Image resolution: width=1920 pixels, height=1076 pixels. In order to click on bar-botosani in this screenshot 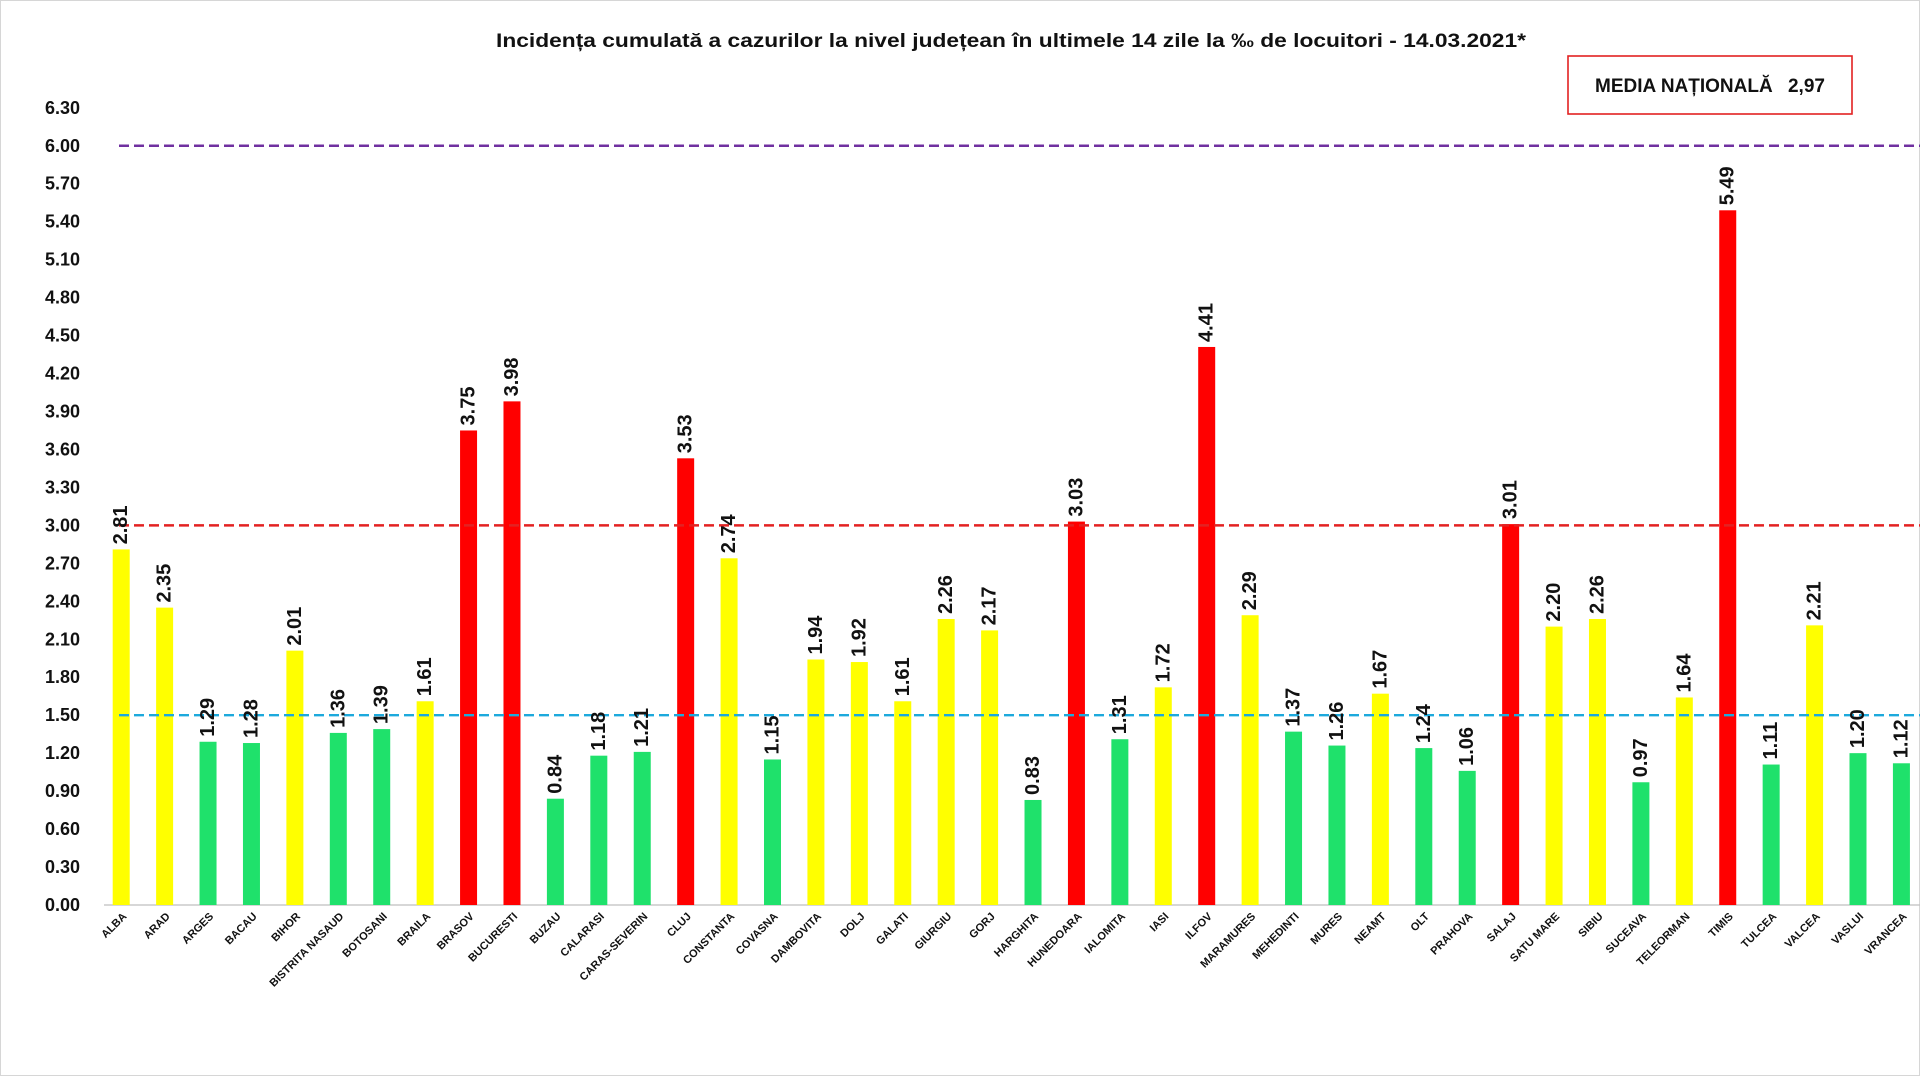, I will do `click(382, 817)`.